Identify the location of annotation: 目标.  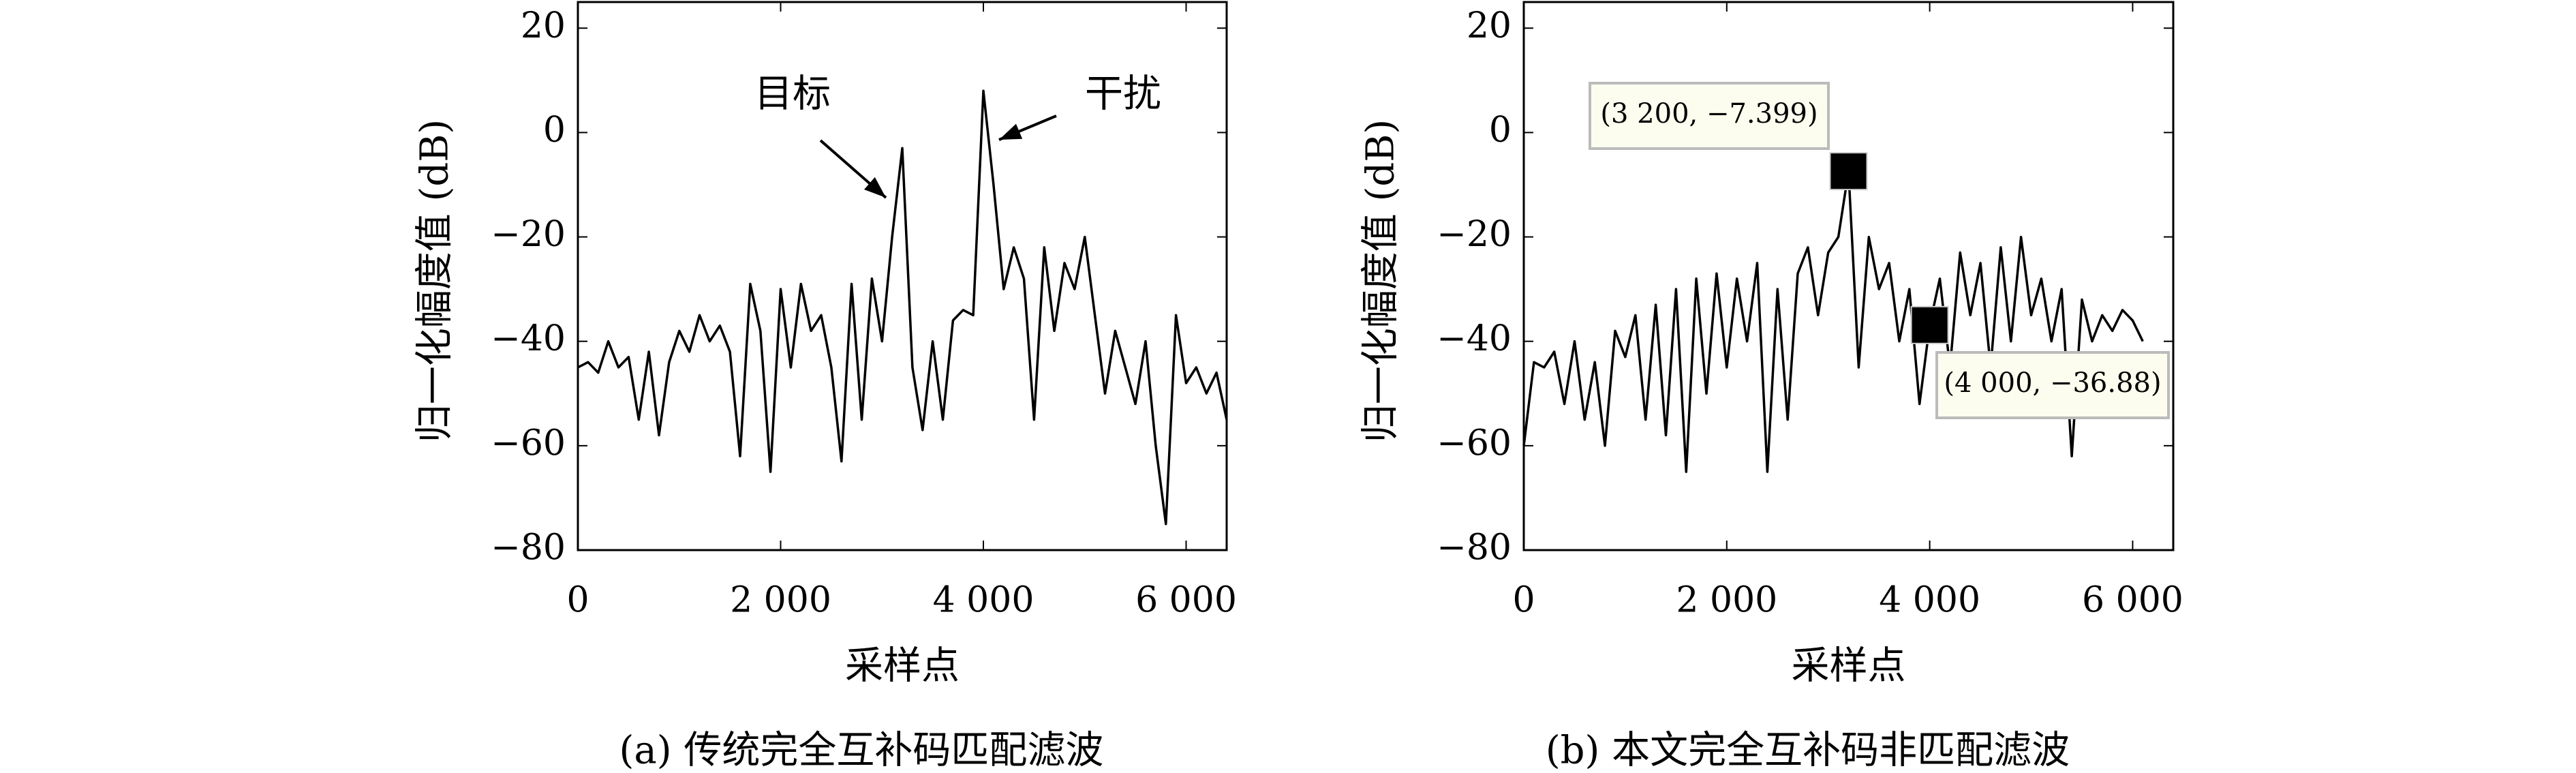
(792, 95).